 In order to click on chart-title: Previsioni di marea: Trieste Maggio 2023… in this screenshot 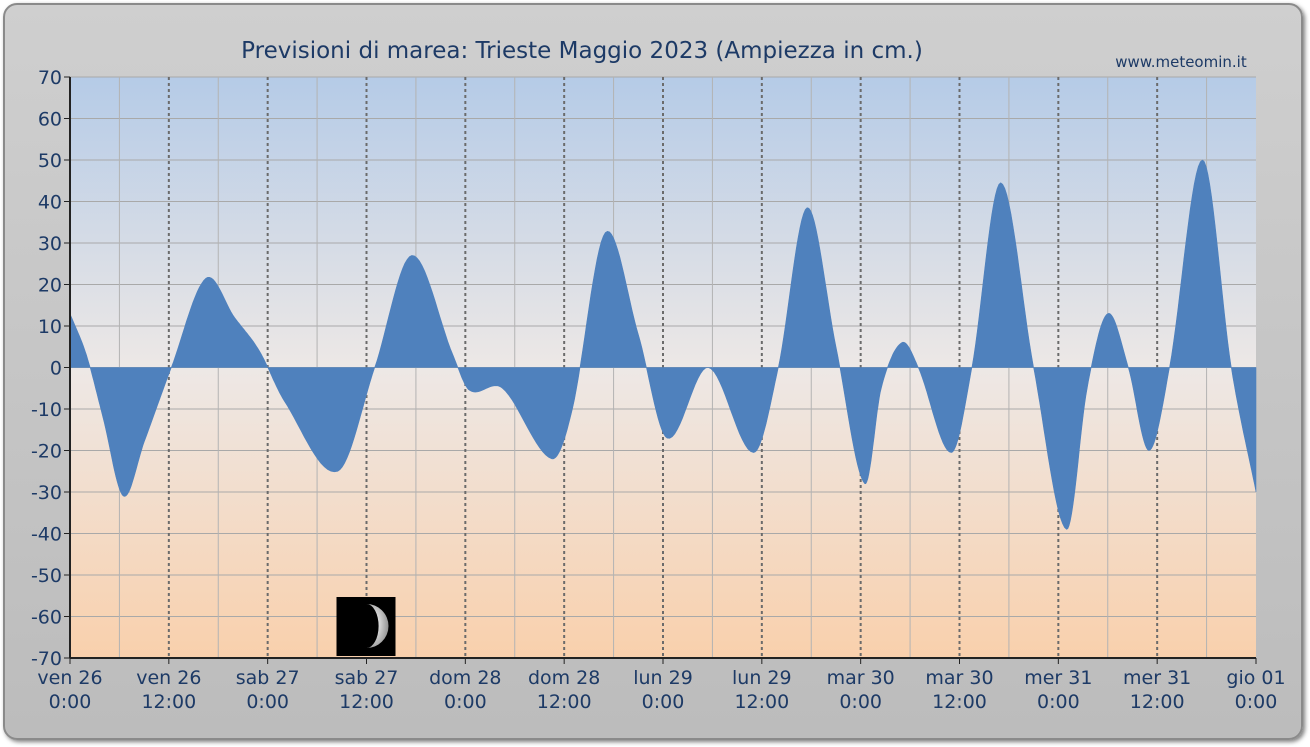, I will do `click(582, 51)`.